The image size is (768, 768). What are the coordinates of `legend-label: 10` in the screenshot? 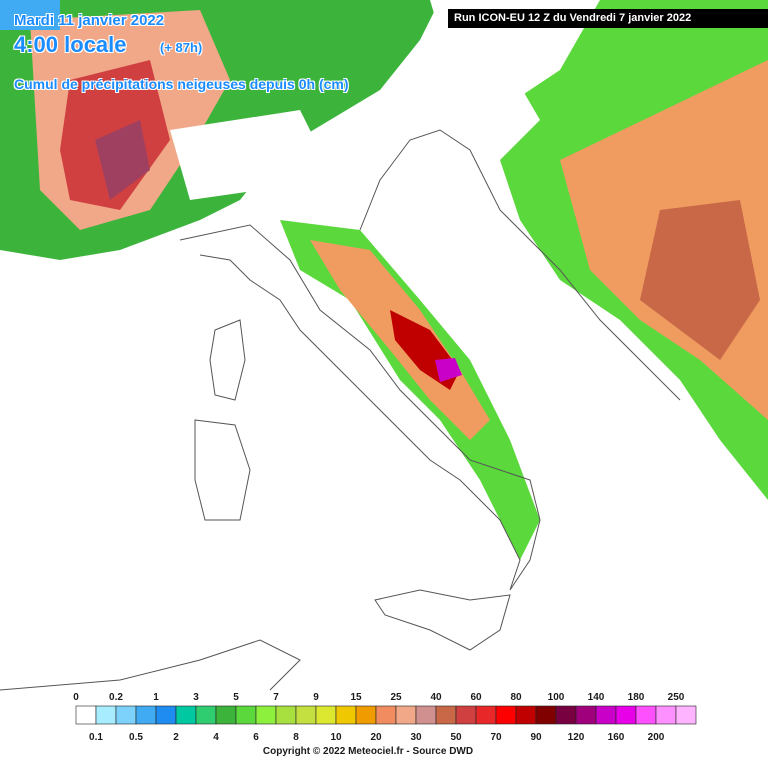 It's located at (336, 737).